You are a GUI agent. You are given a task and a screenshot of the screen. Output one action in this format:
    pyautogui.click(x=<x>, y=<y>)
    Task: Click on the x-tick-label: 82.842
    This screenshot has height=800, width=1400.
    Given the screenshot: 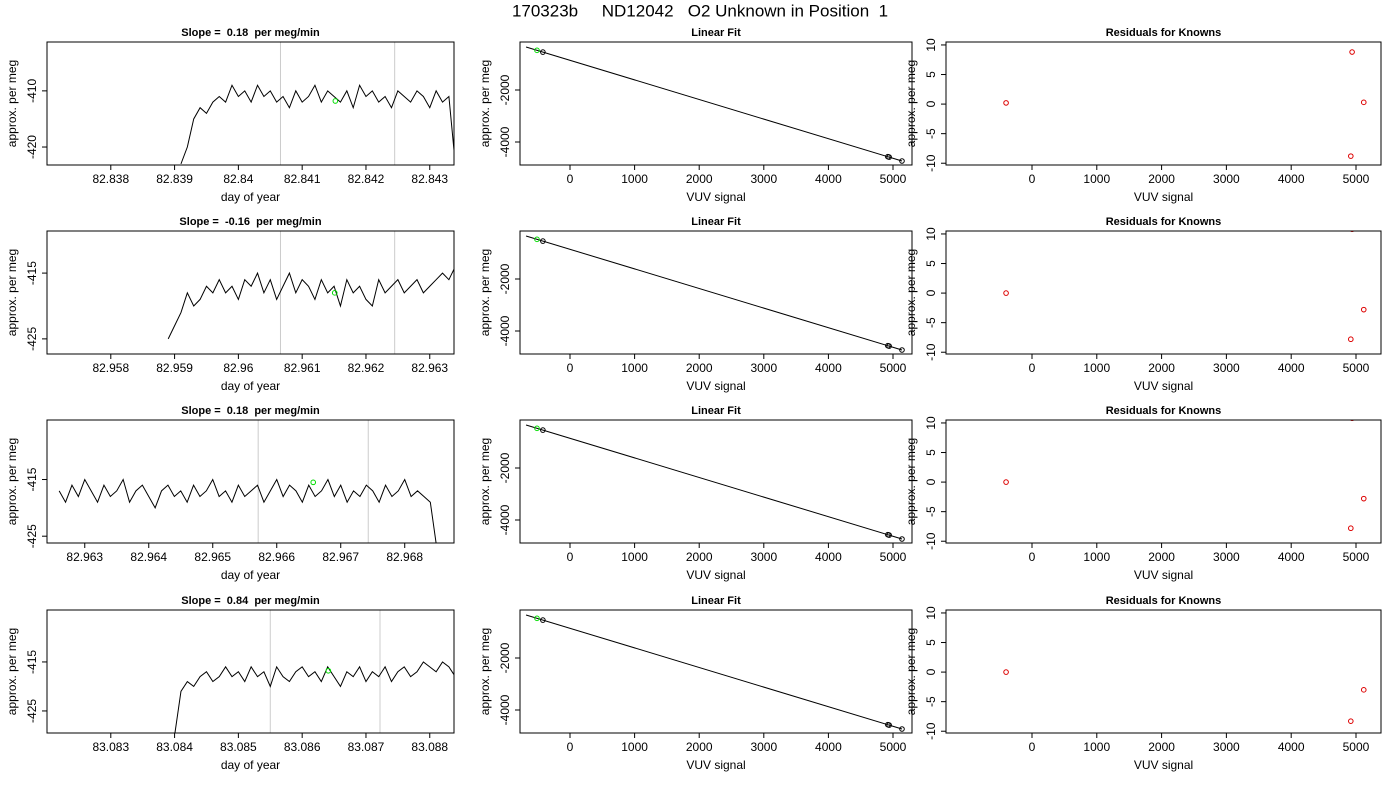 What is the action you would take?
    pyautogui.click(x=366, y=179)
    